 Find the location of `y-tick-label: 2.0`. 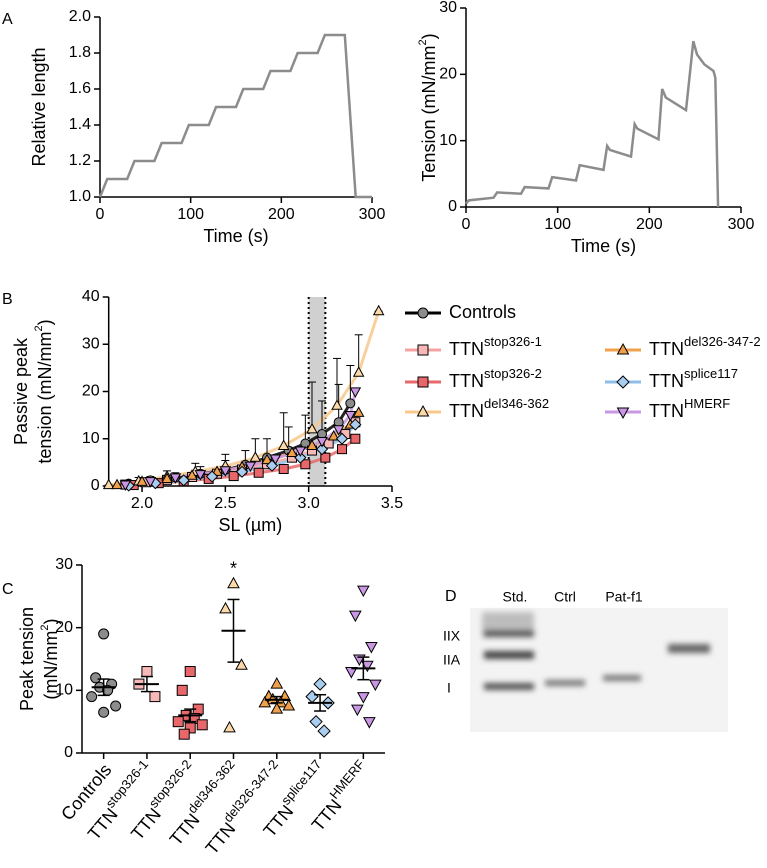

y-tick-label: 2.0 is located at coordinates (80, 16).